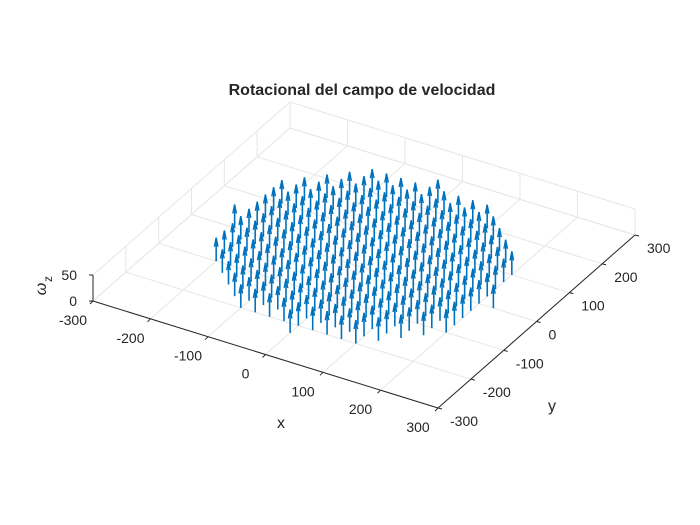 The width and height of the screenshot is (700, 525). What do you see at coordinates (281, 423) in the screenshot?
I see `x-axis-label: x` at bounding box center [281, 423].